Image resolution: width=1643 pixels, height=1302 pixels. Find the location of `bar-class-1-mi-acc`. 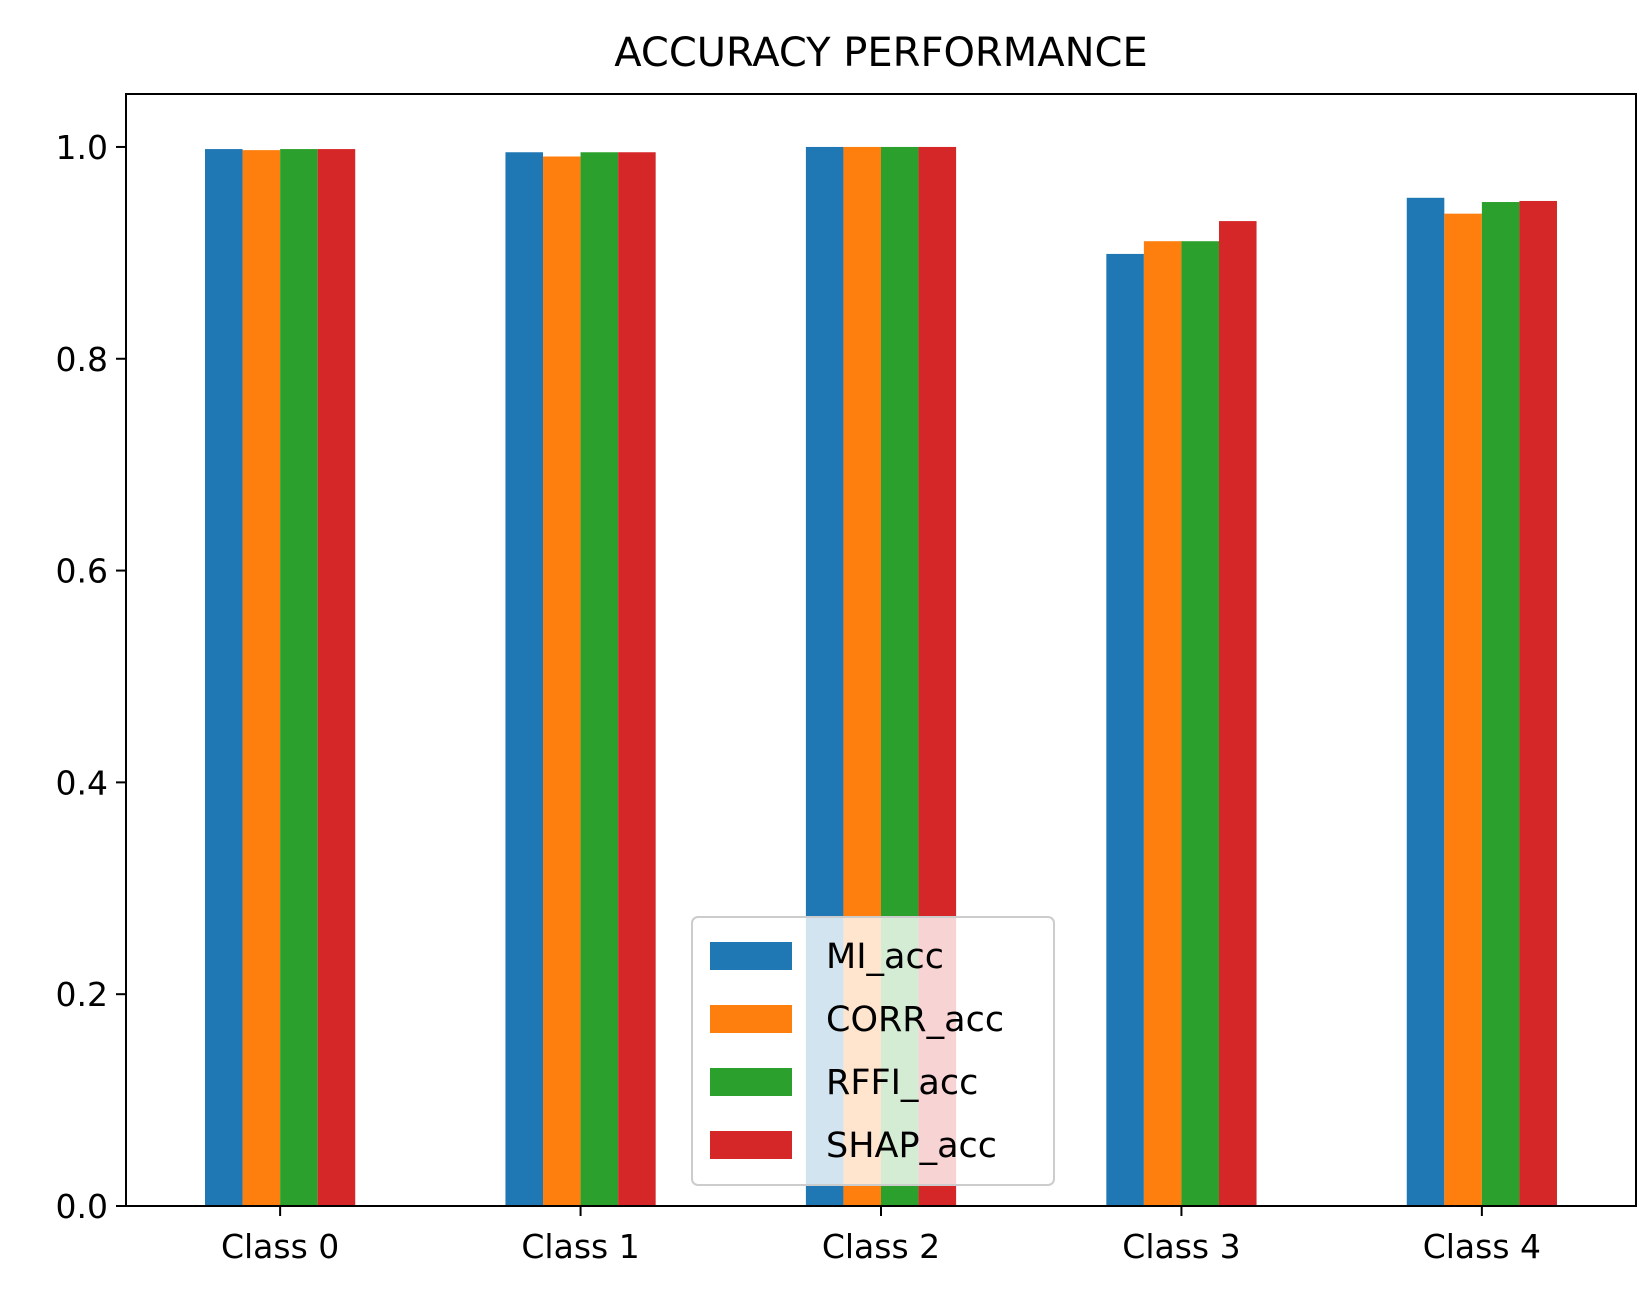

bar-class-1-mi-acc is located at coordinates (524, 679).